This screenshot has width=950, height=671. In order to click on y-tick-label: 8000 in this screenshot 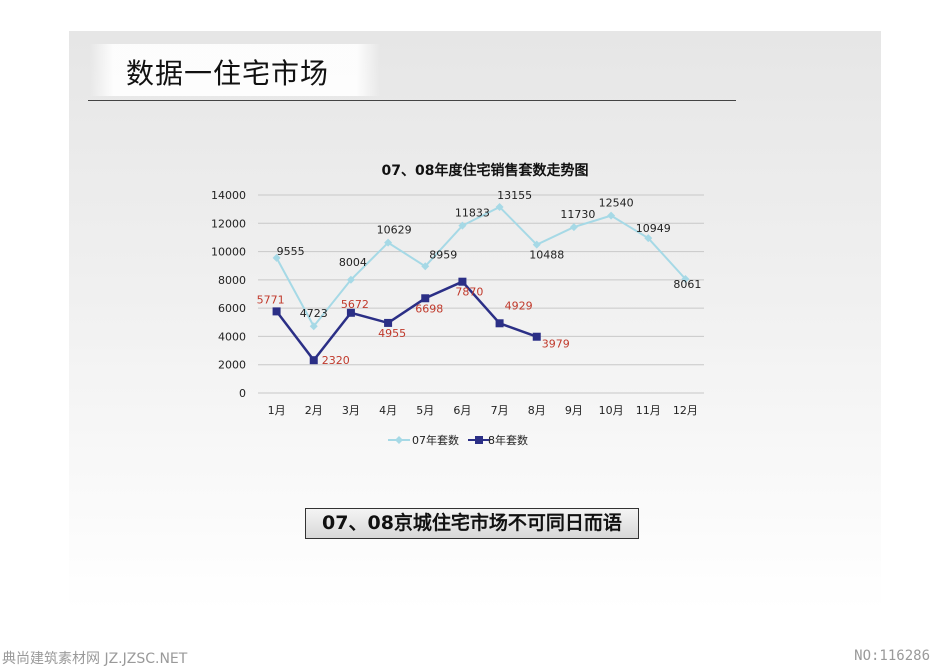, I will do `click(232, 280)`.